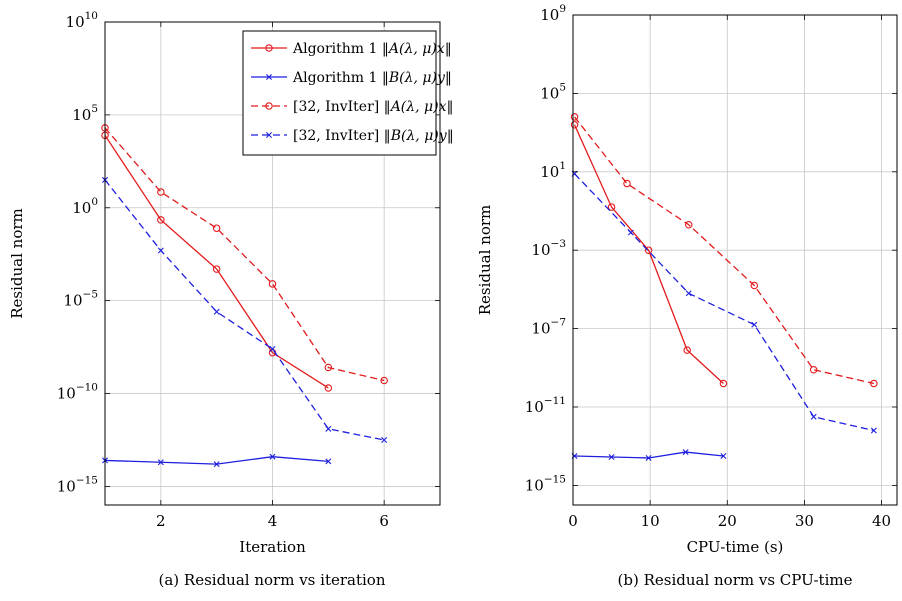  Describe the element at coordinates (272, 547) in the screenshot. I see `x-axis-label-a: Iteration` at that location.